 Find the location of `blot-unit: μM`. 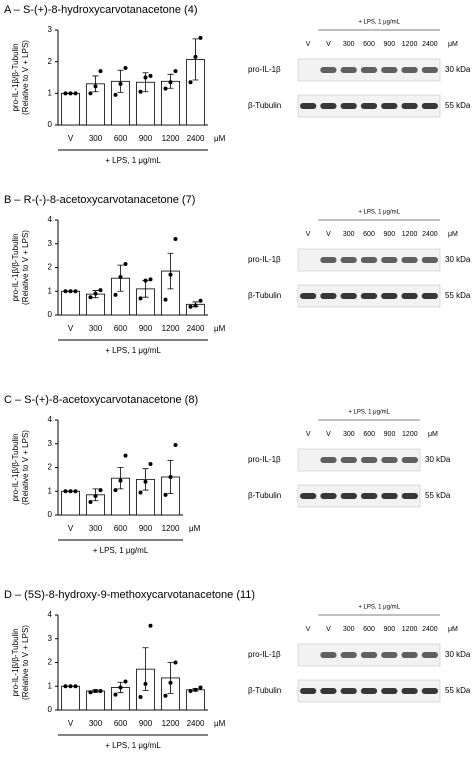

blot-unit: μM is located at coordinates (453, 629).